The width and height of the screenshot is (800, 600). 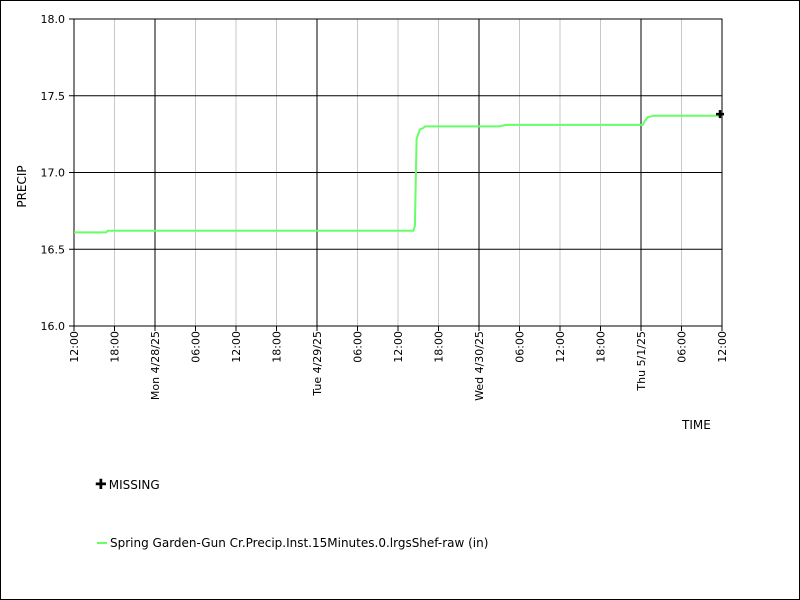 What do you see at coordinates (53, 96) in the screenshot?
I see `y-tick-label: 17.5` at bounding box center [53, 96].